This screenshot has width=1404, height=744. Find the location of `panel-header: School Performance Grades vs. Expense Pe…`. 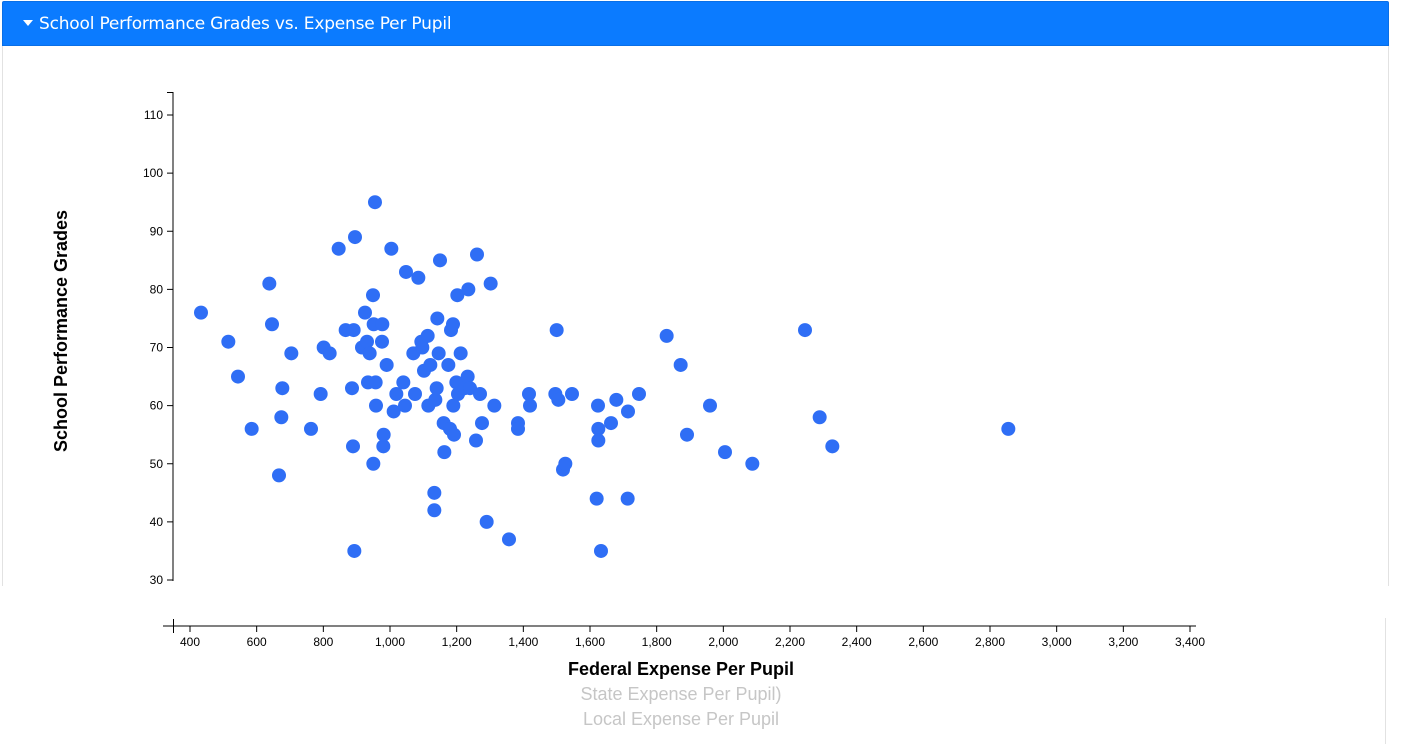

panel-header: School Performance Grades vs. Expense Pe… is located at coordinates (695, 23).